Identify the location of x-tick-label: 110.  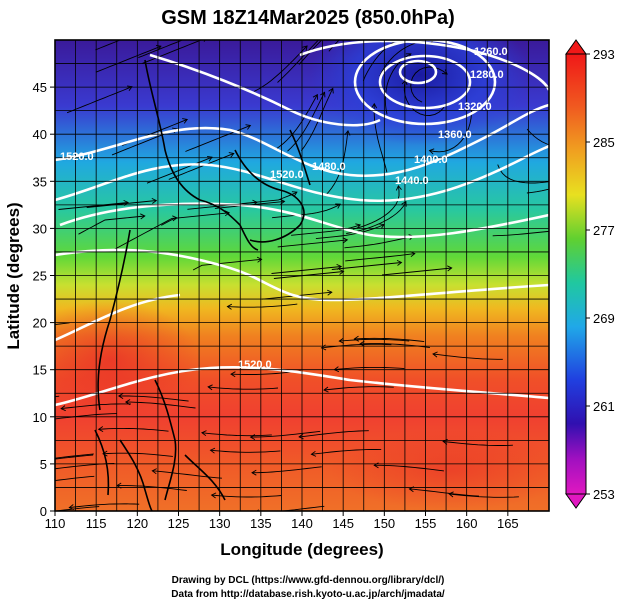
(55, 523).